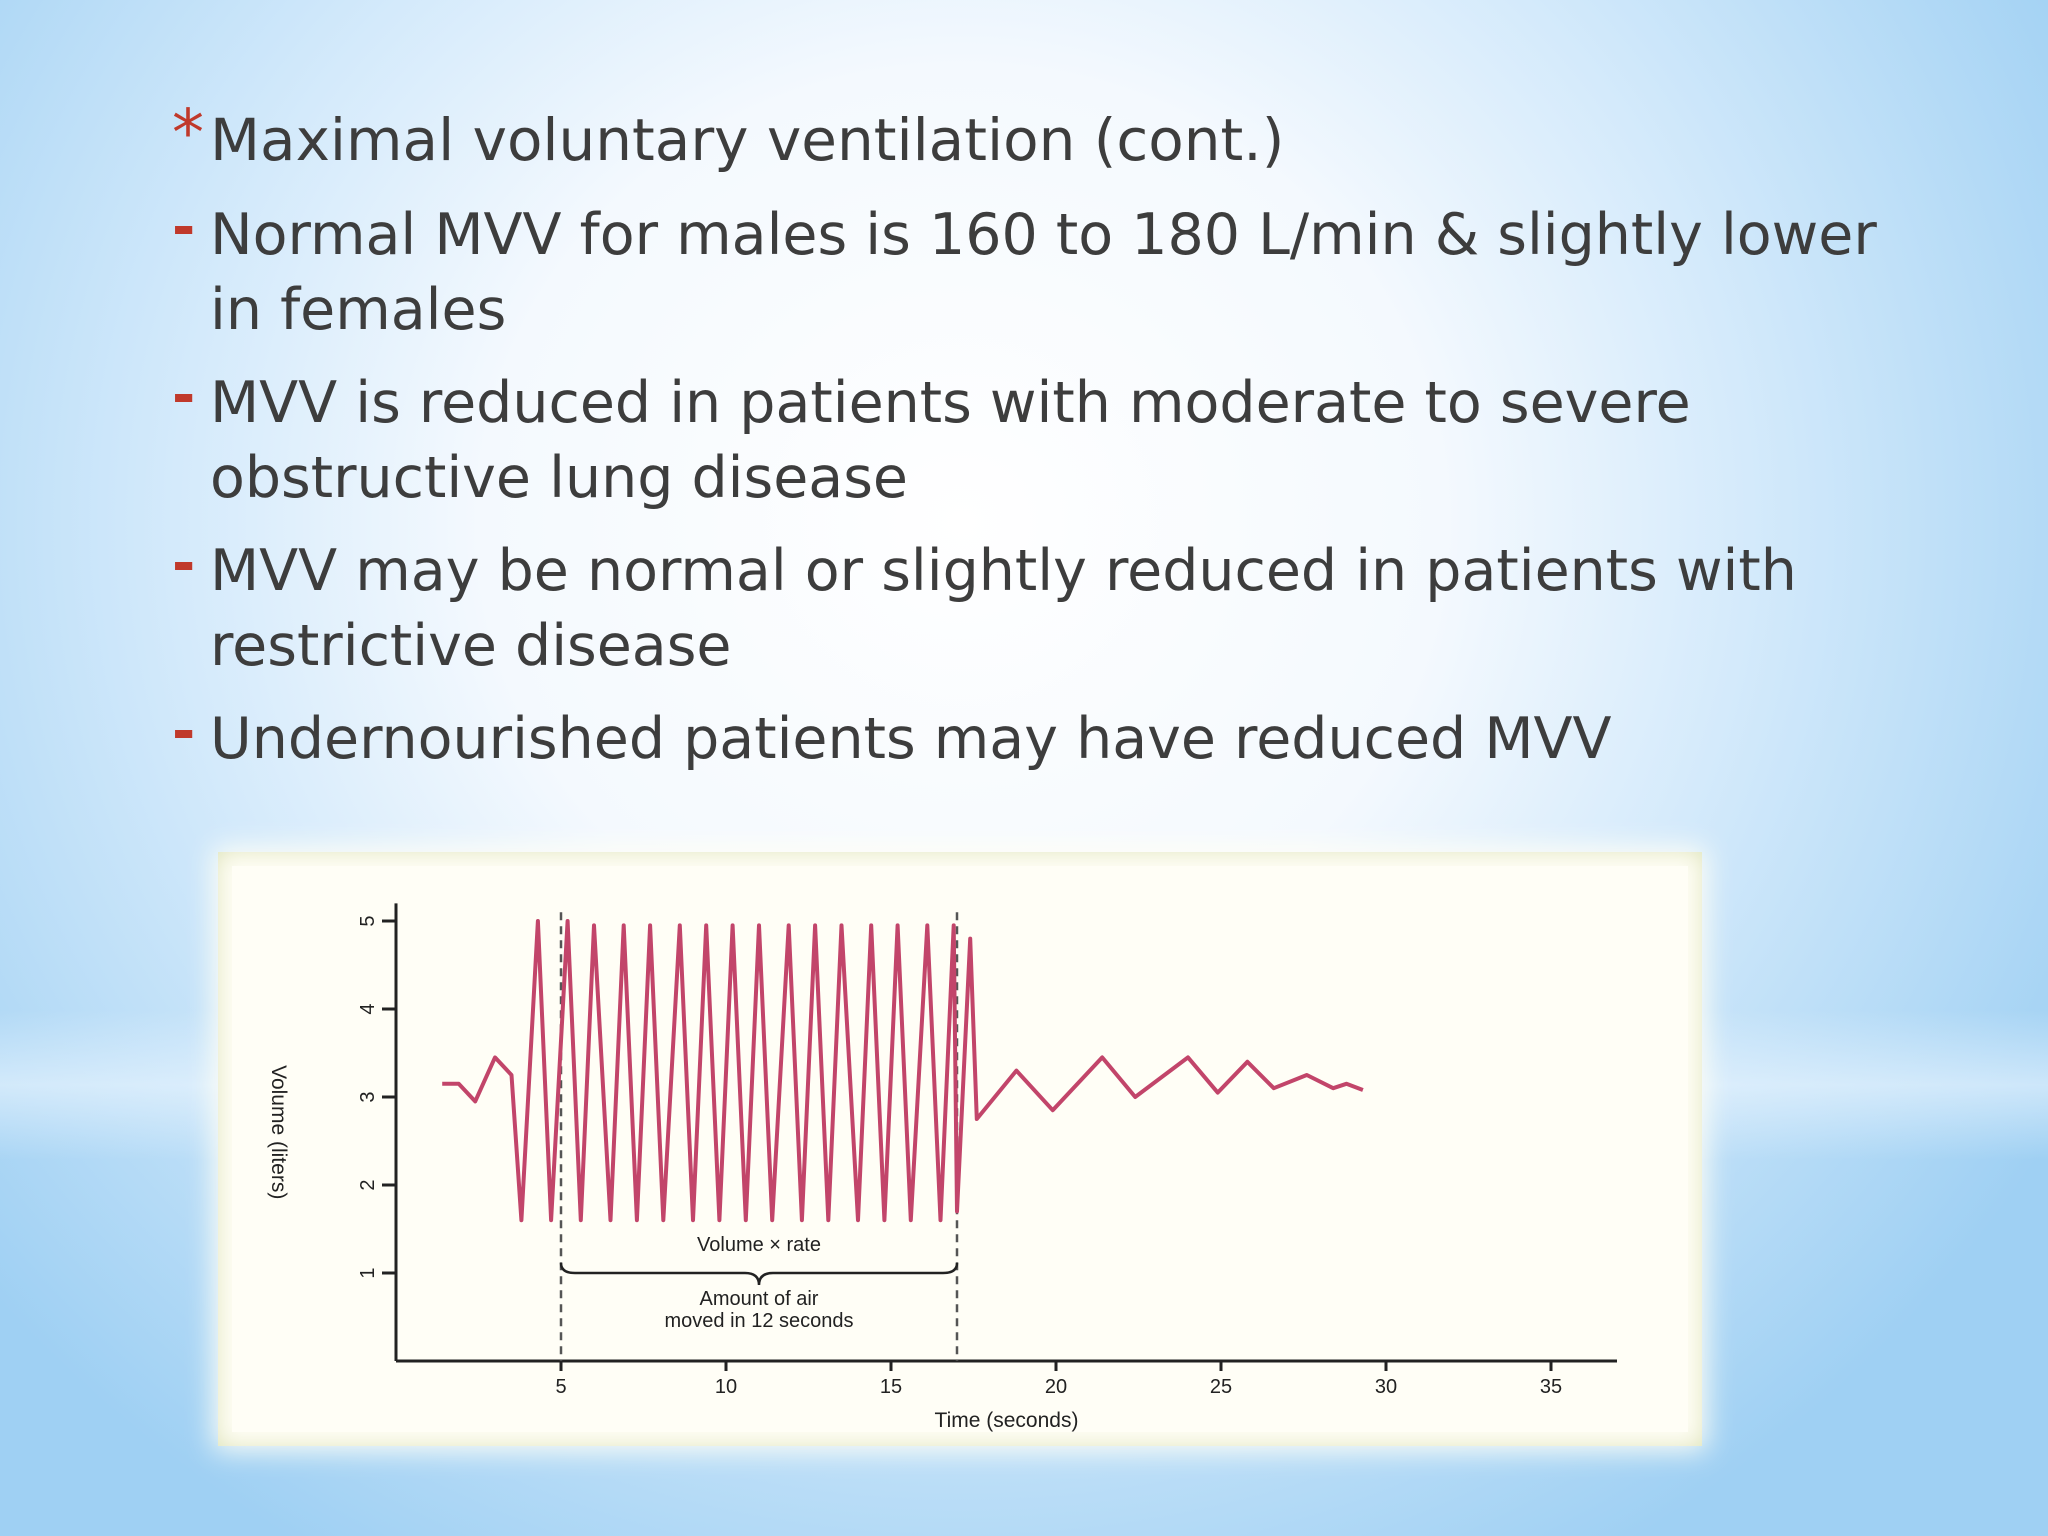  Describe the element at coordinates (759, 1245) in the screenshot. I see `bracket-top-annotation: Volume × rate` at that location.